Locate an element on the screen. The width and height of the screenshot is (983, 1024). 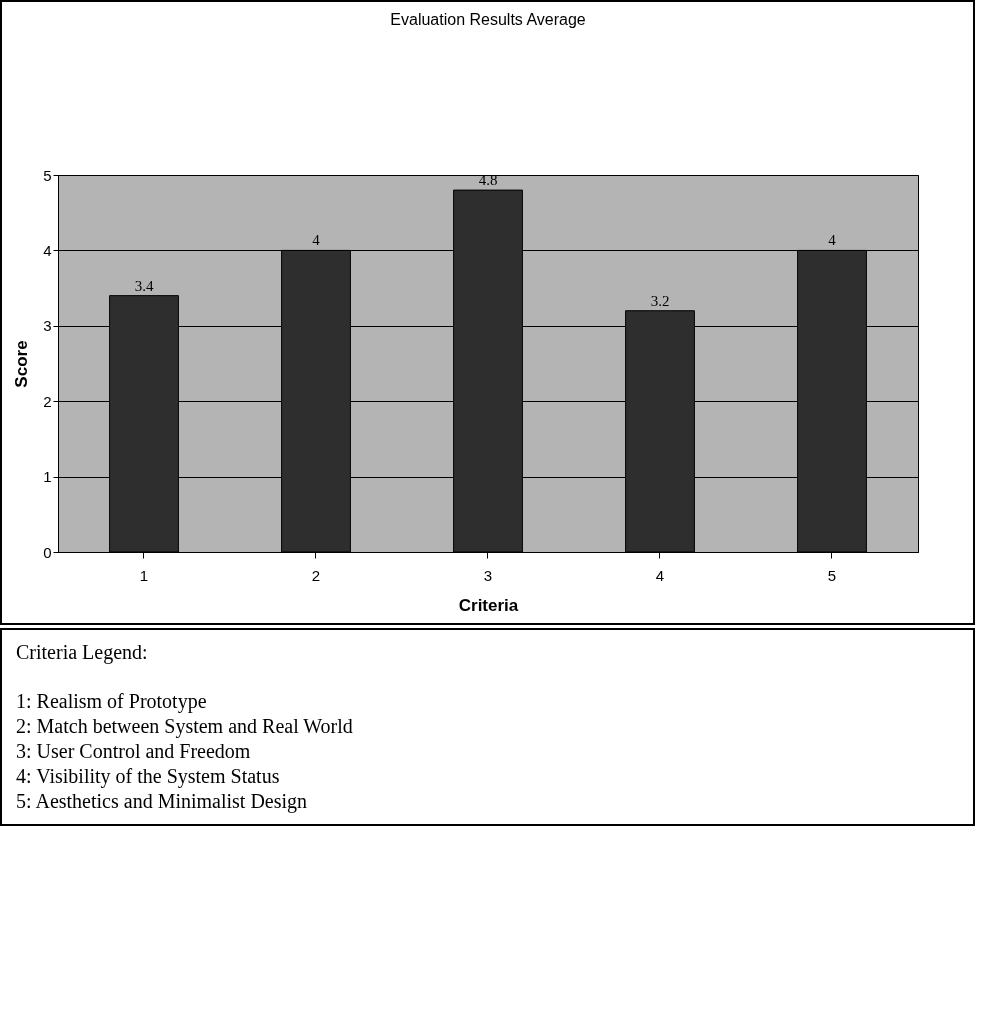
y-tick-label: 0 is located at coordinates (47, 552).